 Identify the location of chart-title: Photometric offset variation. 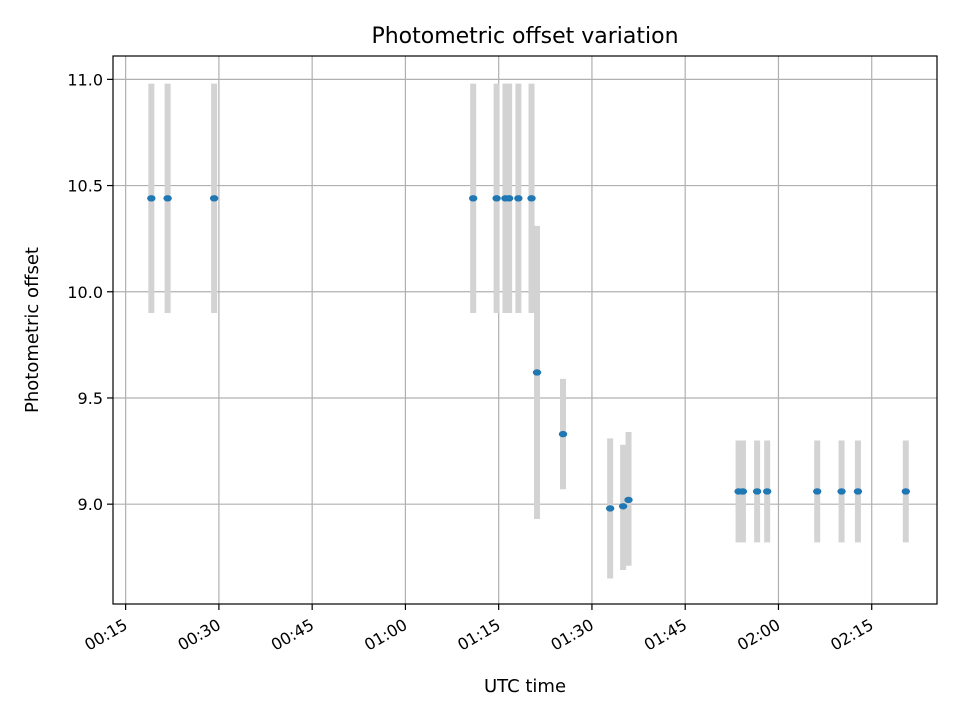
(524, 36).